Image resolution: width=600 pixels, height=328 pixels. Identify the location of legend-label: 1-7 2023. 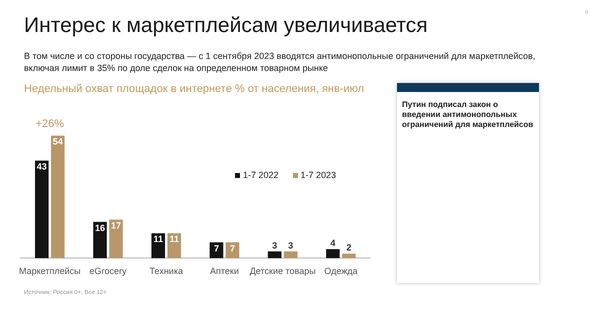
(318, 175).